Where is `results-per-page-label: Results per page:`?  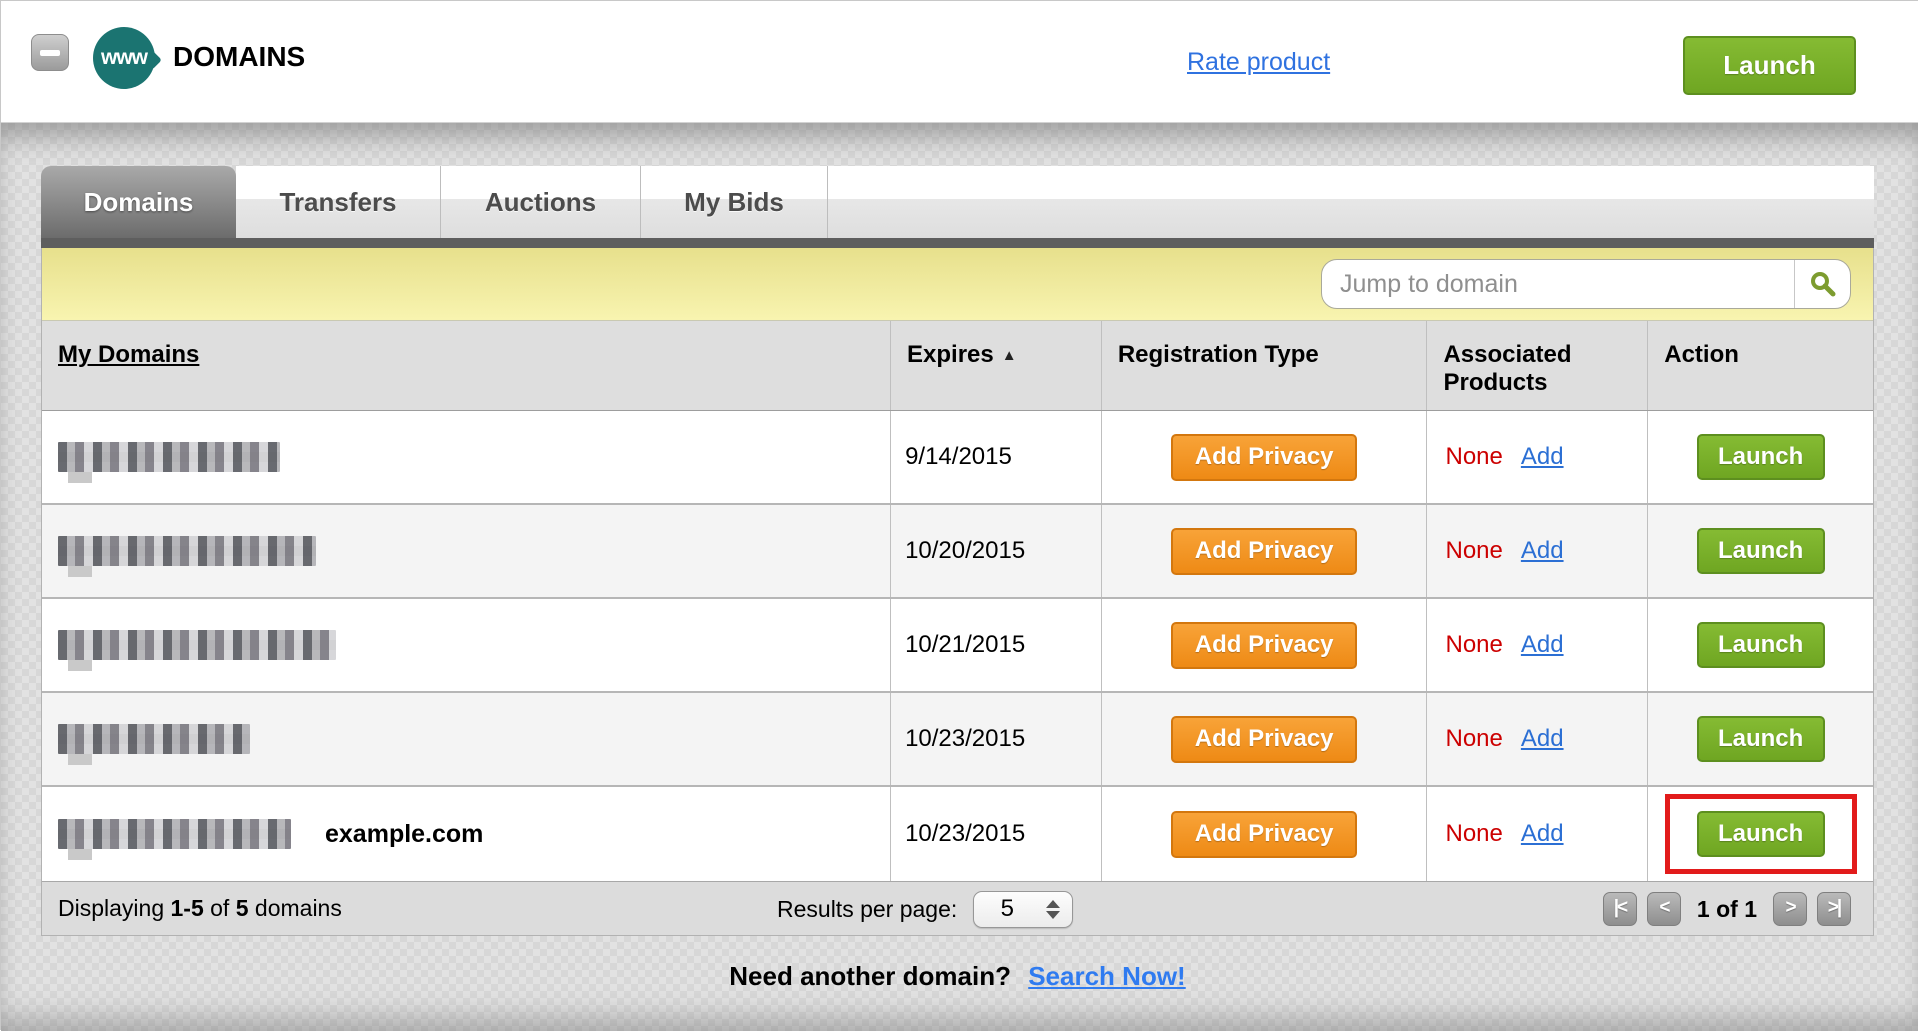 results-per-page-label: Results per page: is located at coordinates (867, 908).